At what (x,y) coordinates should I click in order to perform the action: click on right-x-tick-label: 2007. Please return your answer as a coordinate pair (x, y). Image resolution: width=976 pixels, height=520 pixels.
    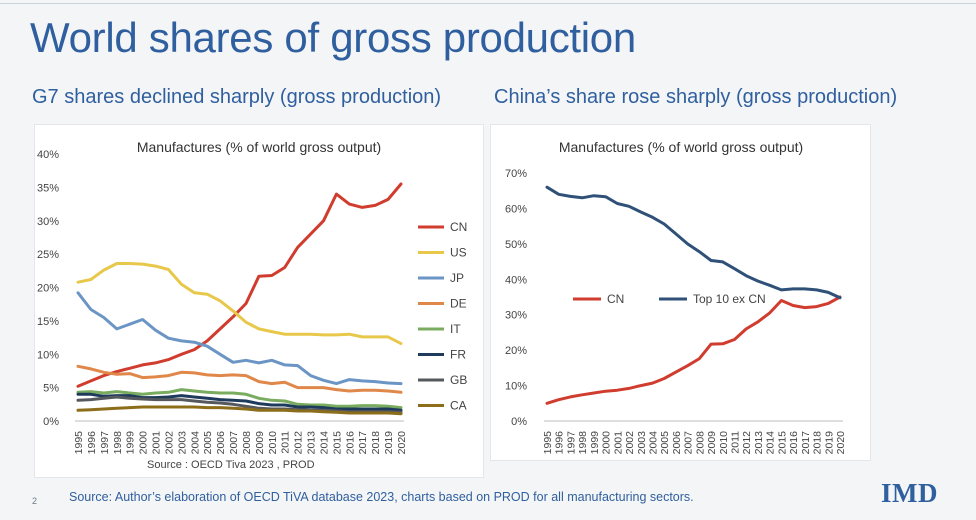
    Looking at the image, I should click on (689, 443).